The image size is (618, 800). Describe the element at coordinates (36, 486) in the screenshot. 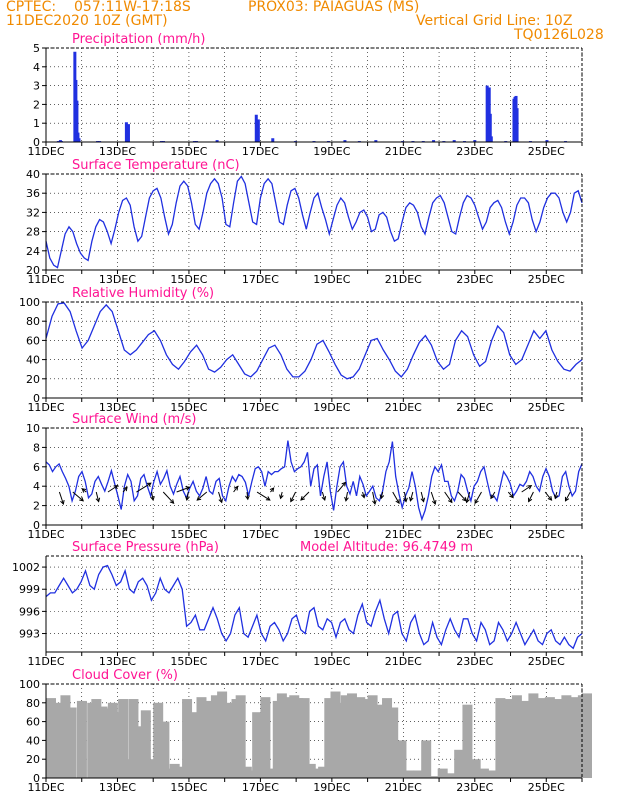

I see `wind-ytick-label: 4` at that location.